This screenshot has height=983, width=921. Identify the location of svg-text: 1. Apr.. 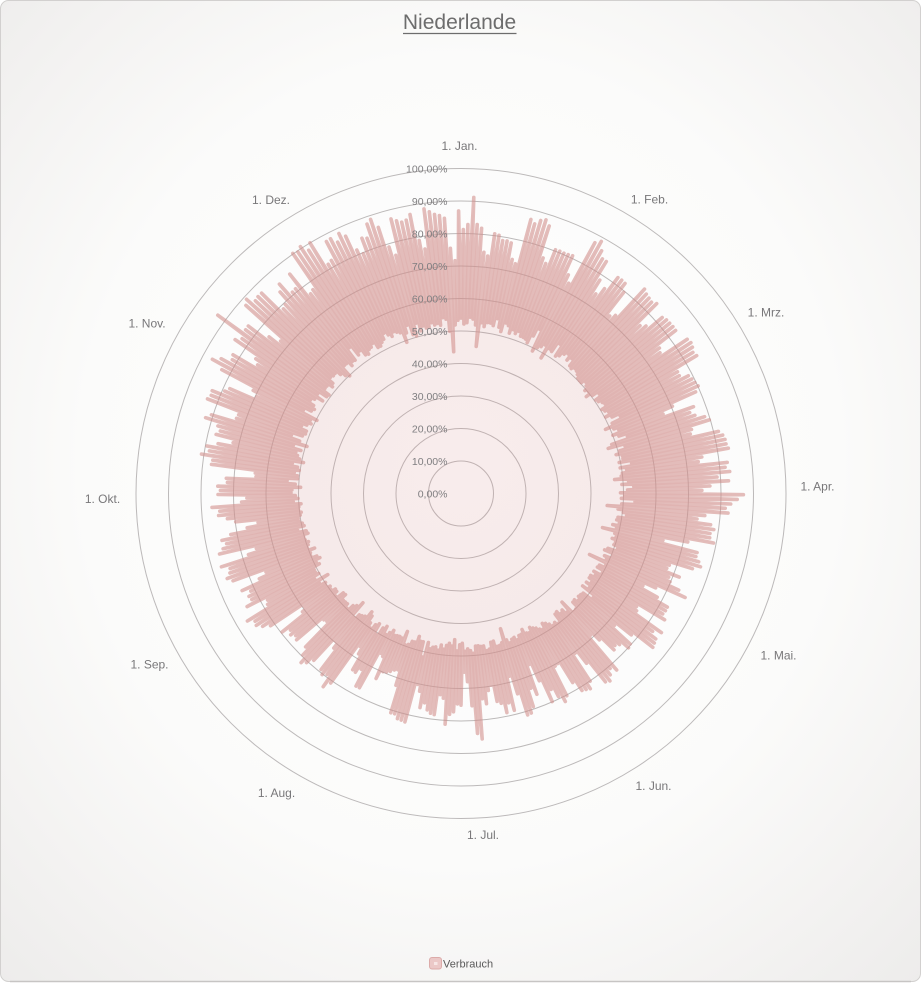
(817, 487).